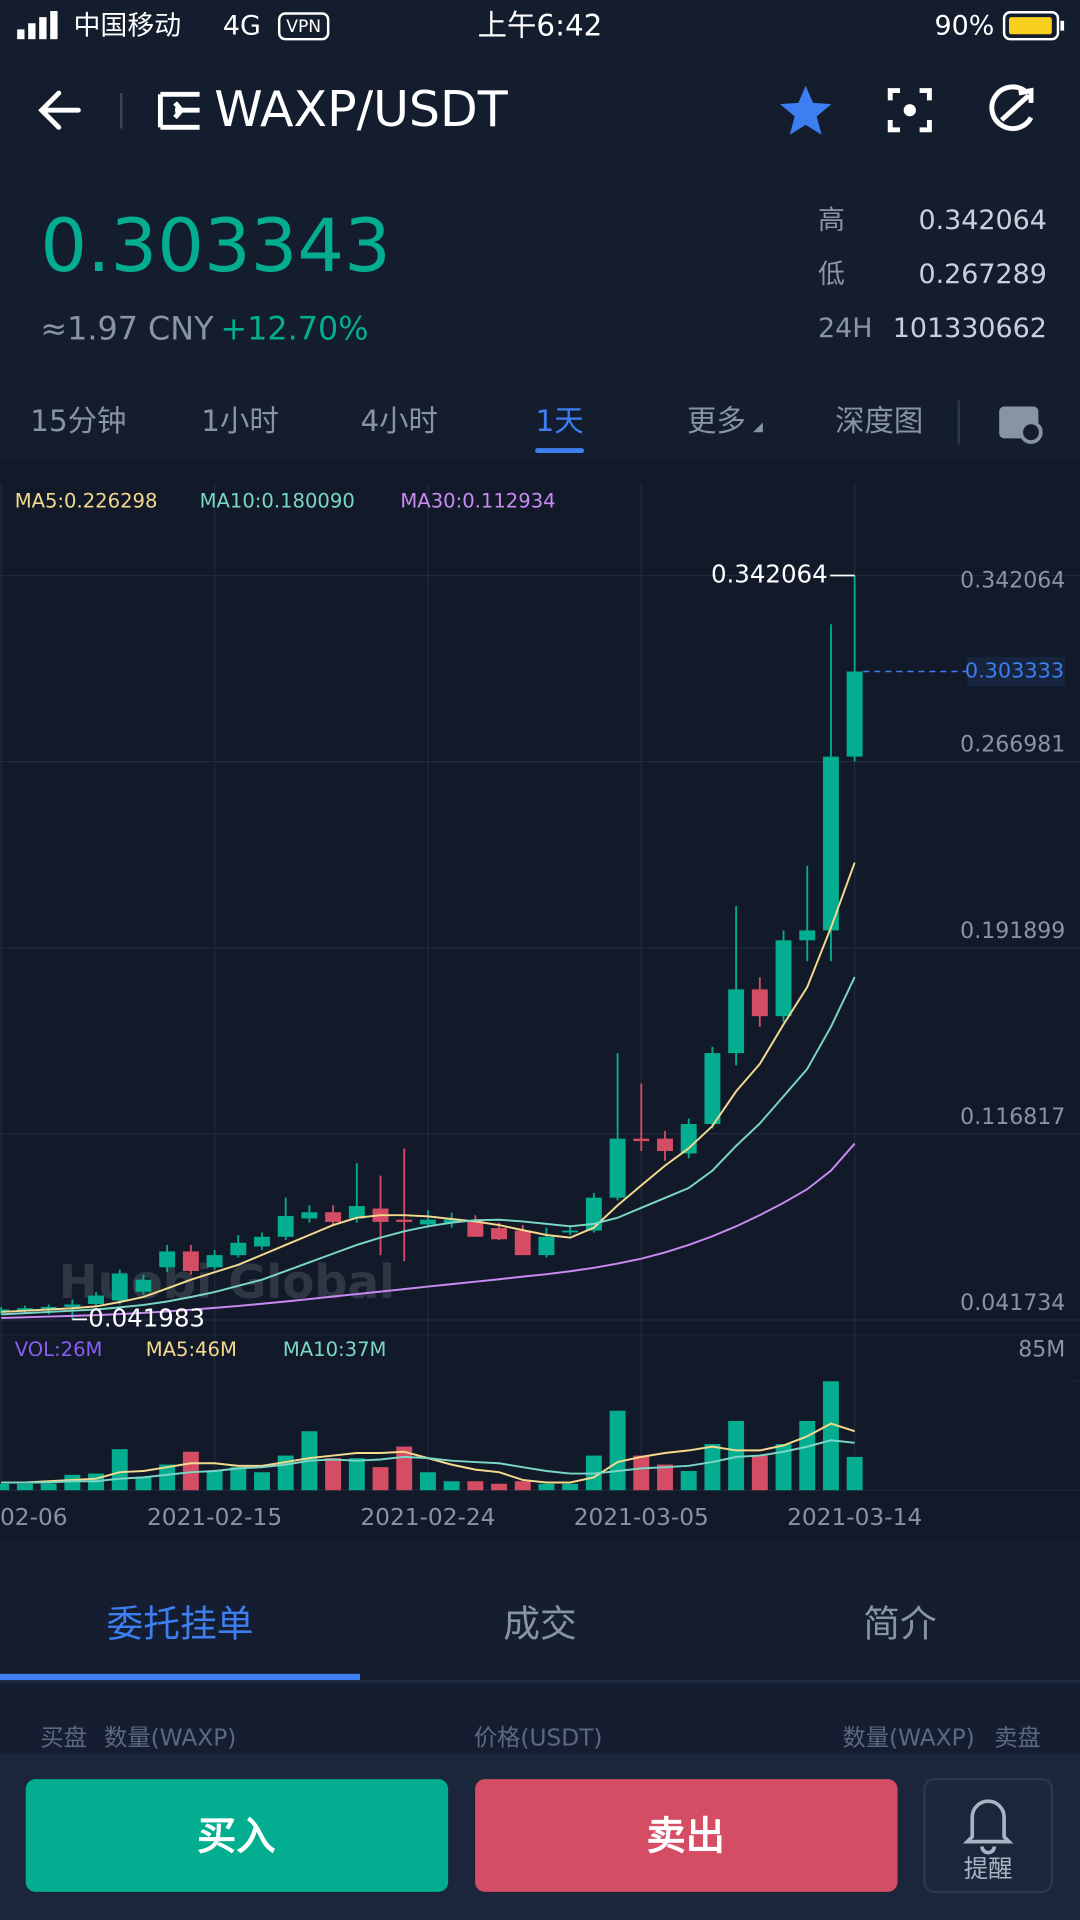 This screenshot has width=1080, height=1920. I want to click on stat-value: 101330662, so click(970, 328).